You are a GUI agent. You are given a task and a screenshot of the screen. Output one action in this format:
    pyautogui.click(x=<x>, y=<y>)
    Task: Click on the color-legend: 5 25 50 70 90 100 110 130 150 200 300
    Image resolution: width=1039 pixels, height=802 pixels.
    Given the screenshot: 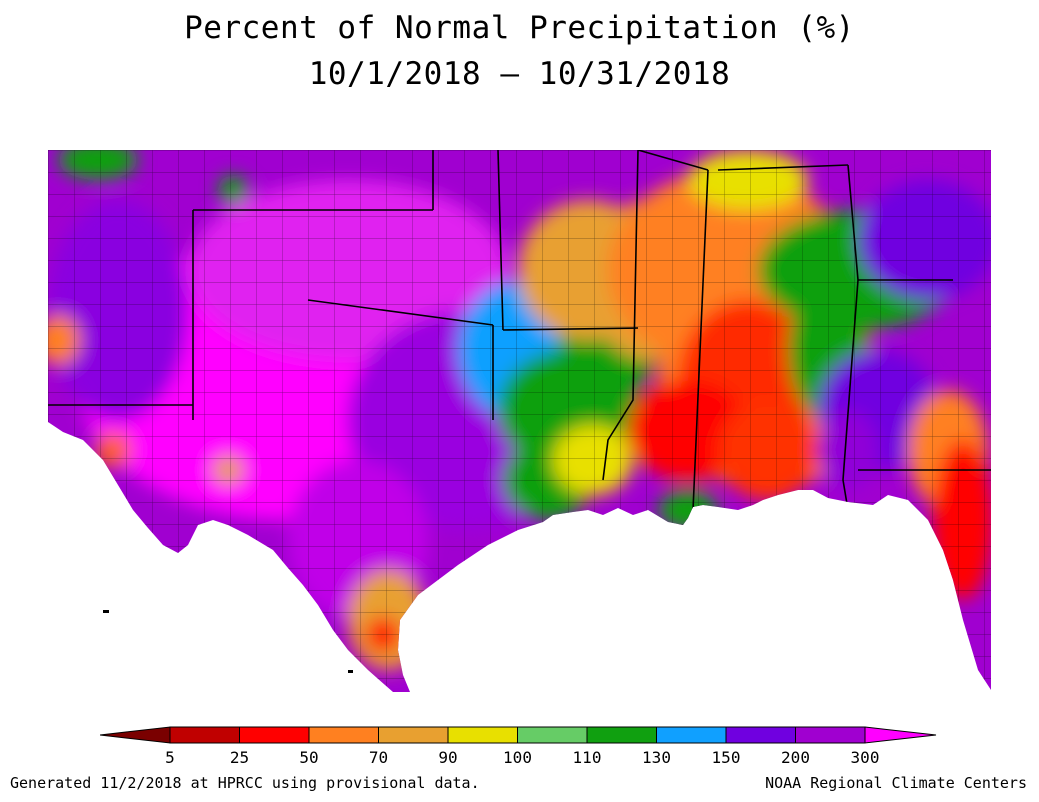 What is the action you would take?
    pyautogui.click(x=518, y=746)
    